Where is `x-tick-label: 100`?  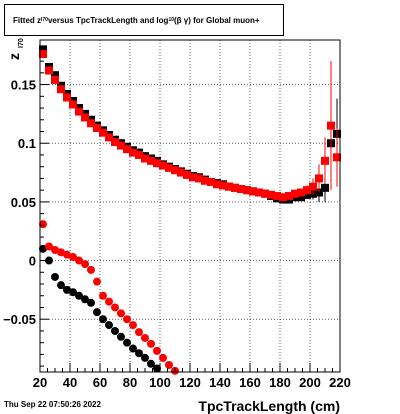
x-tick-label: 100 is located at coordinates (160, 382).